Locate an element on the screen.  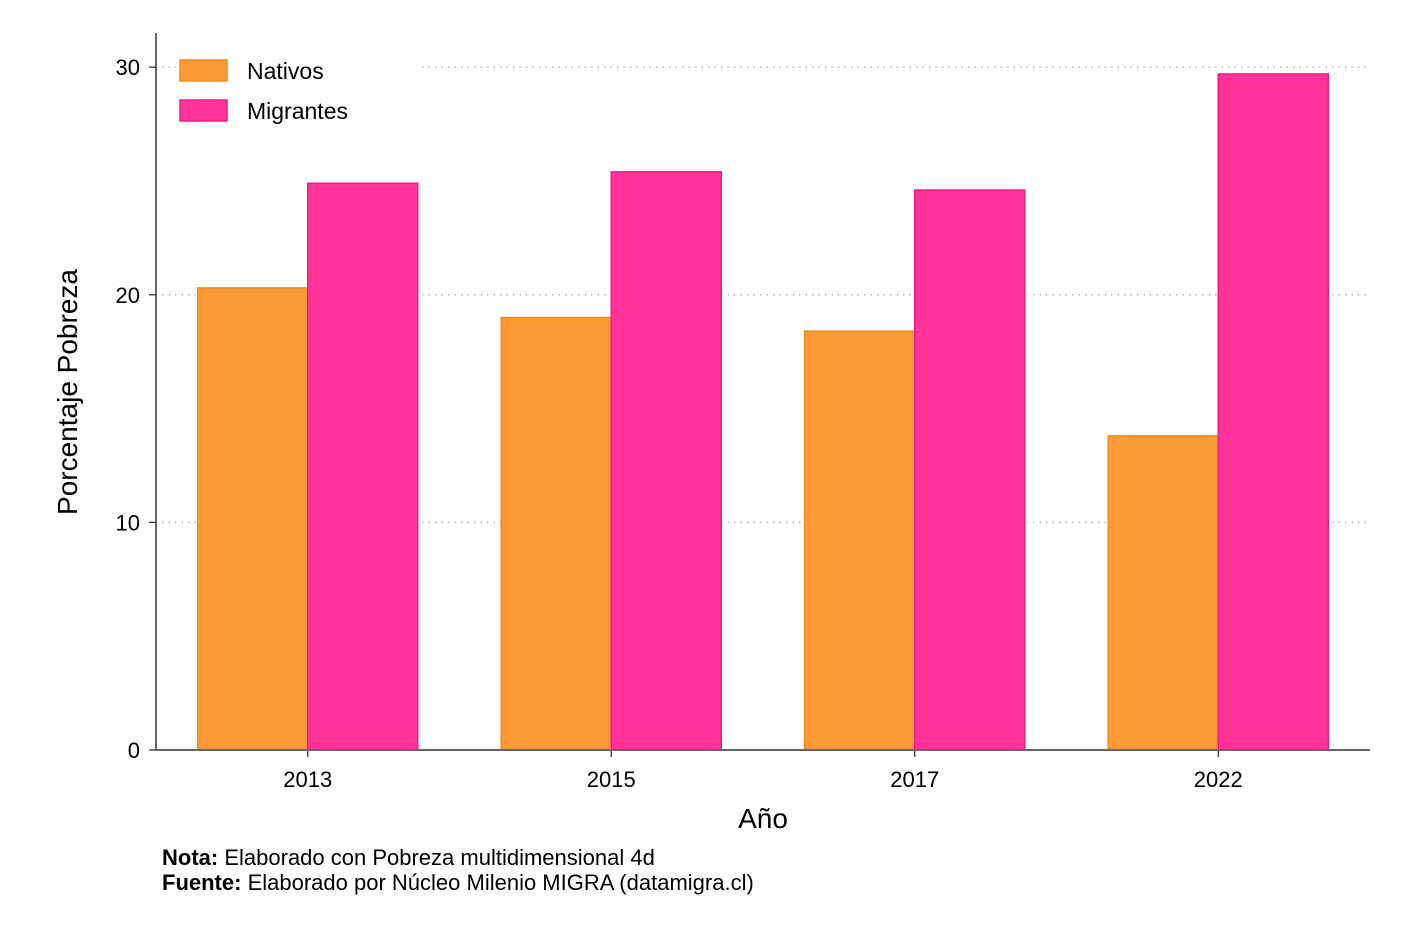
legend-label-migrantes: Migrantes is located at coordinates (297, 111).